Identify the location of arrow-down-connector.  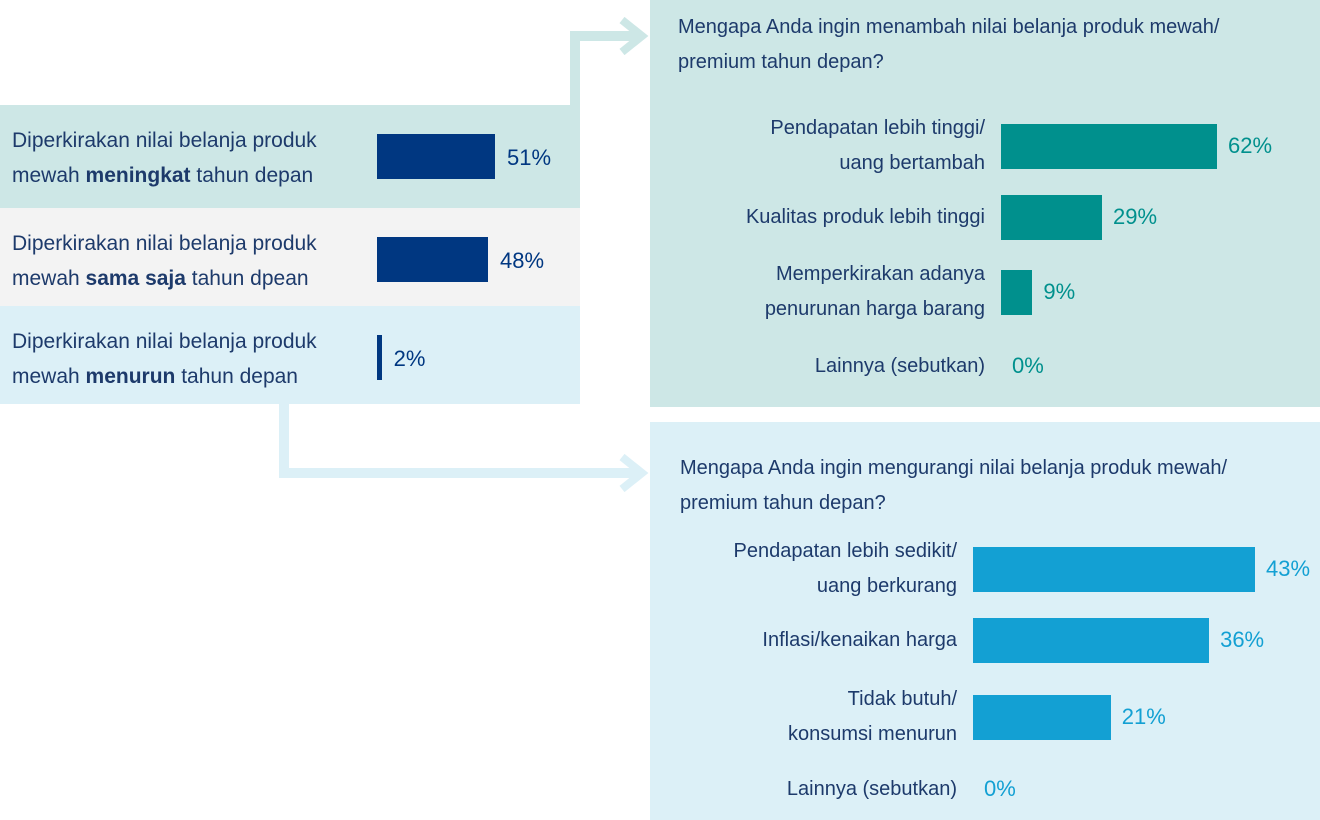
(459, 441).